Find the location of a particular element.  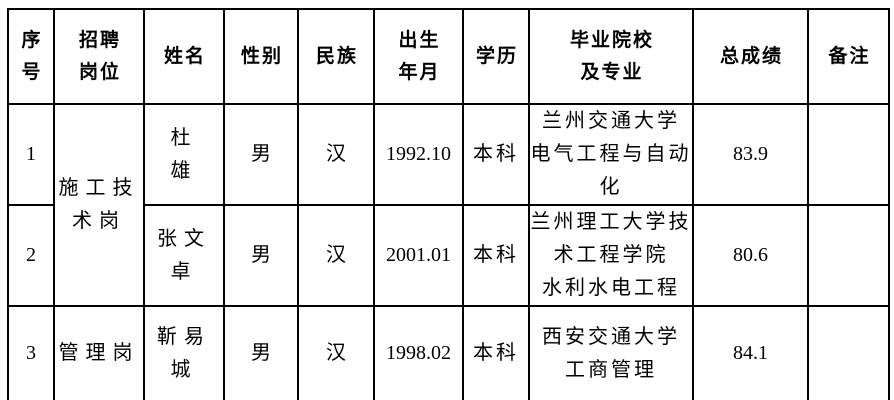

row1-position: 施工技 术岗 is located at coordinates (99, 205).